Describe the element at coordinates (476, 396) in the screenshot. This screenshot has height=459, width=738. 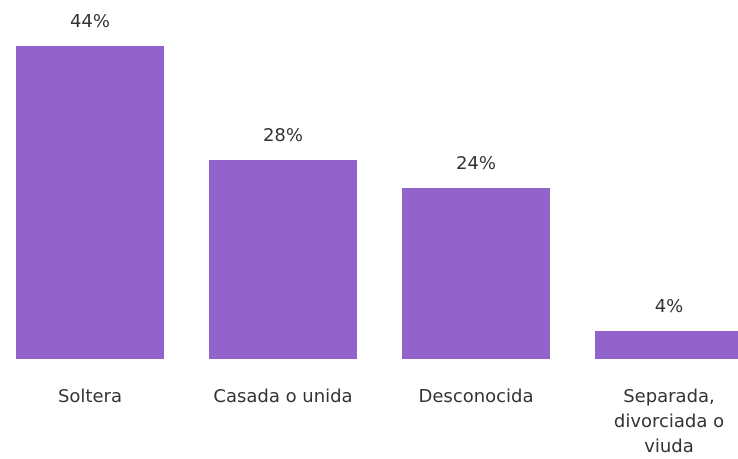
I see `category-label: Desconocida` at that location.